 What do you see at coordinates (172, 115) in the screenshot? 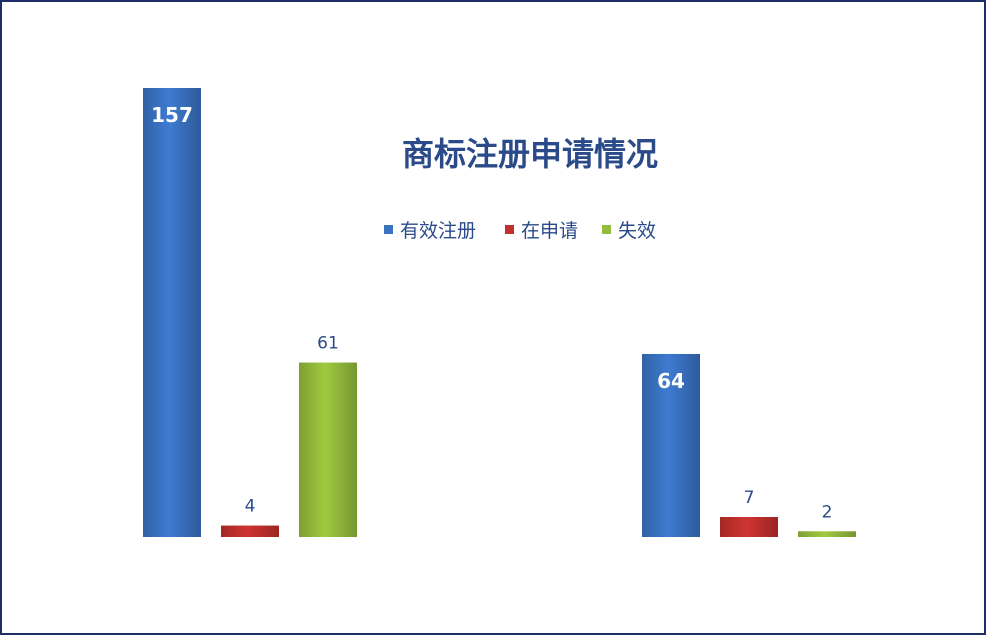
I see `data-label-1-1: 157` at bounding box center [172, 115].